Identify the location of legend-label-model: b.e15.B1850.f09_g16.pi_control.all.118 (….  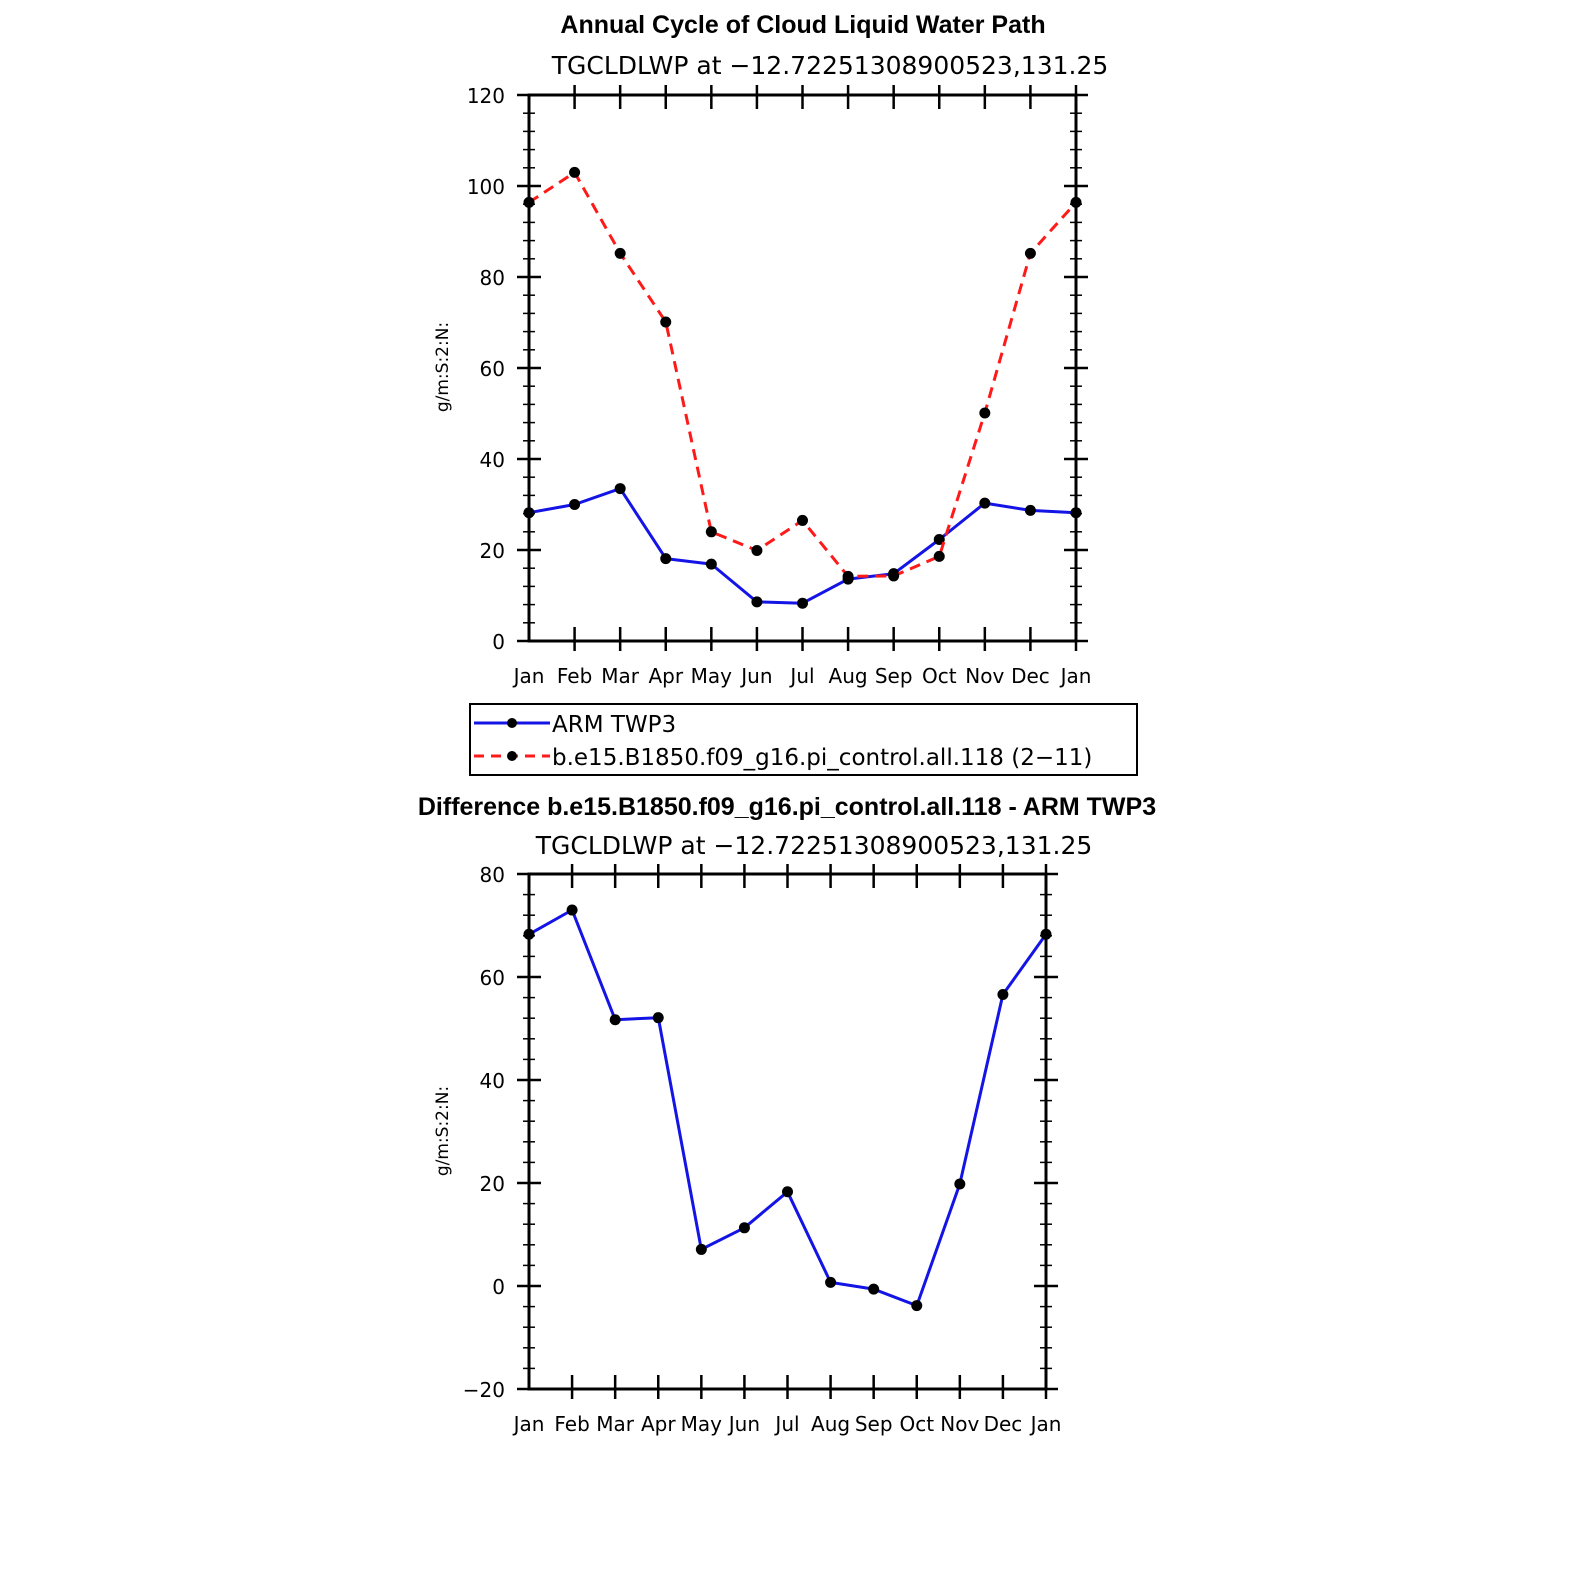
(822, 758).